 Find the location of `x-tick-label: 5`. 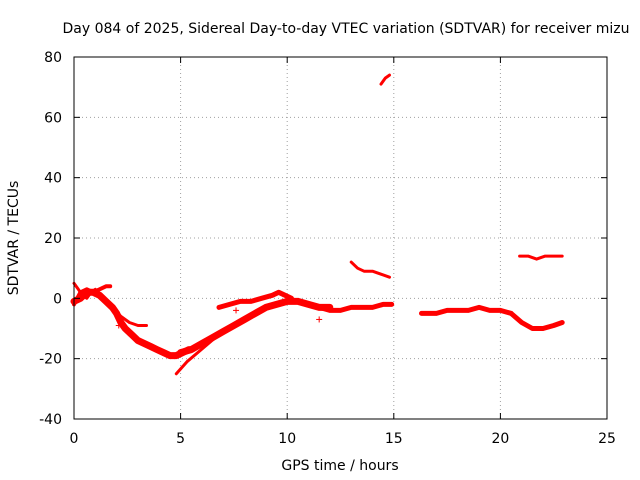

x-tick-label: 5 is located at coordinates (180, 439).